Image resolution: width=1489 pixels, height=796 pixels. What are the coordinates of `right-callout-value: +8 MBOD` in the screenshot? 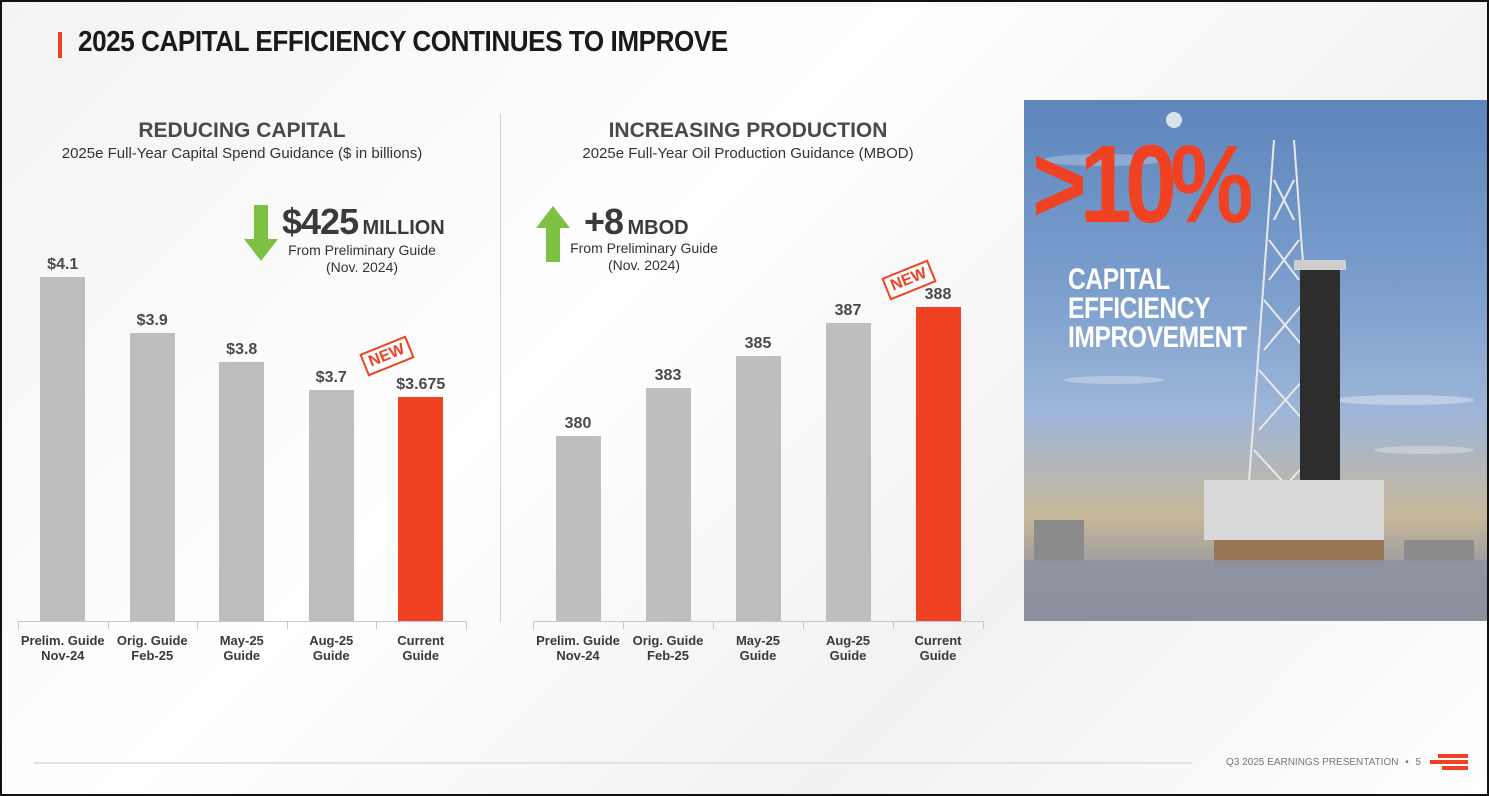 It's located at (636, 222).